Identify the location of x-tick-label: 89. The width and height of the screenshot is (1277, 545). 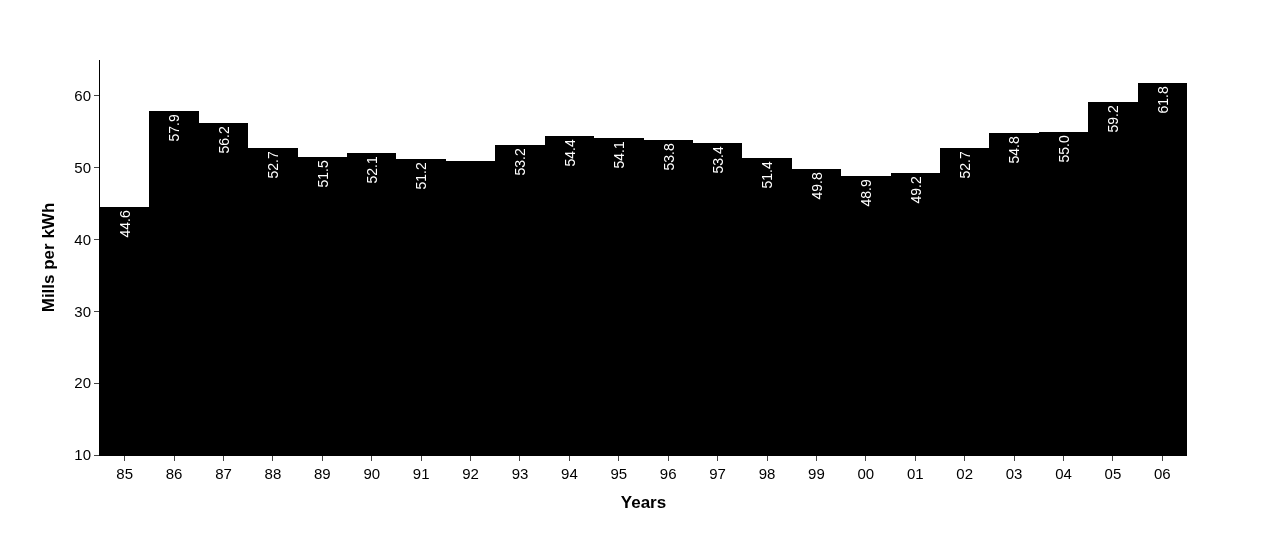
(322, 473).